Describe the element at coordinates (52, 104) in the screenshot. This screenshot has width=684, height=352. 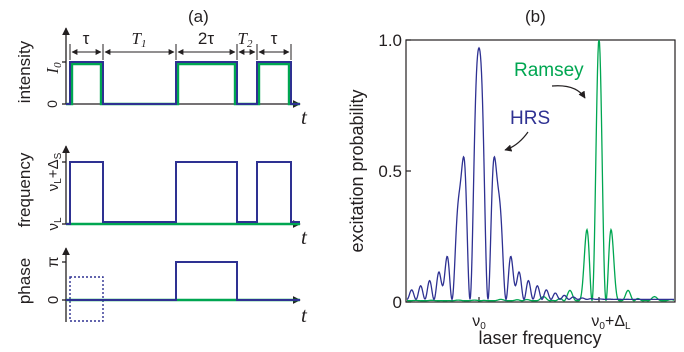
I see `intensity-ytick-bottom-label: 0` at that location.